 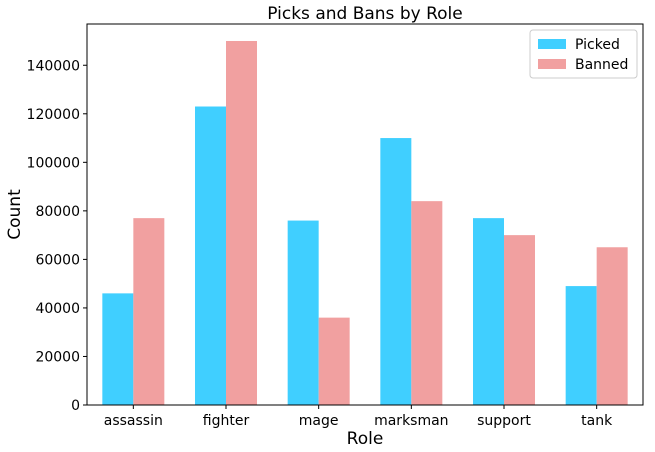 I want to click on bar-picked-fighter, so click(x=210, y=255).